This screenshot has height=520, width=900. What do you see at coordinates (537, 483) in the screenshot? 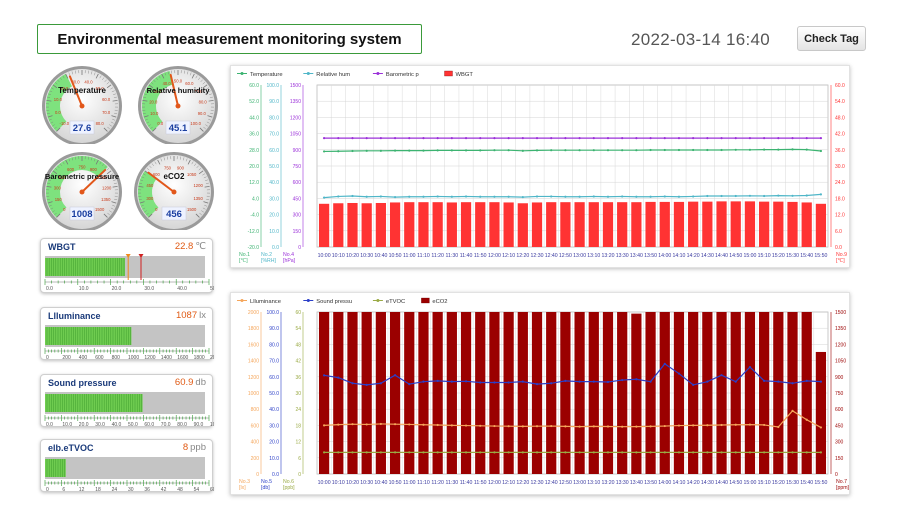
I see `x-tick-label: 12:30` at bounding box center [537, 483].